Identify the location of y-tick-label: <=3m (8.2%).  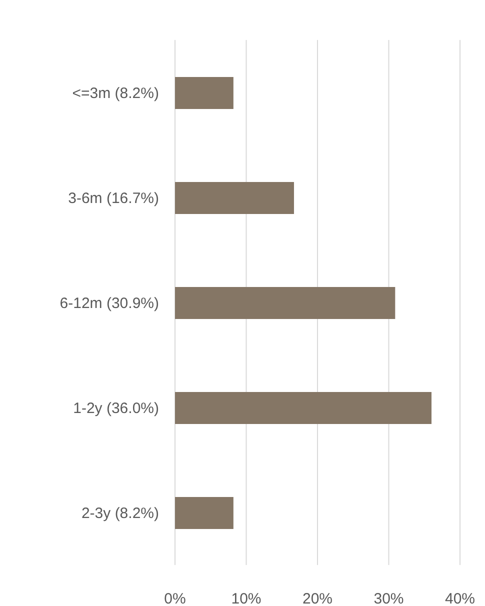
(115, 93).